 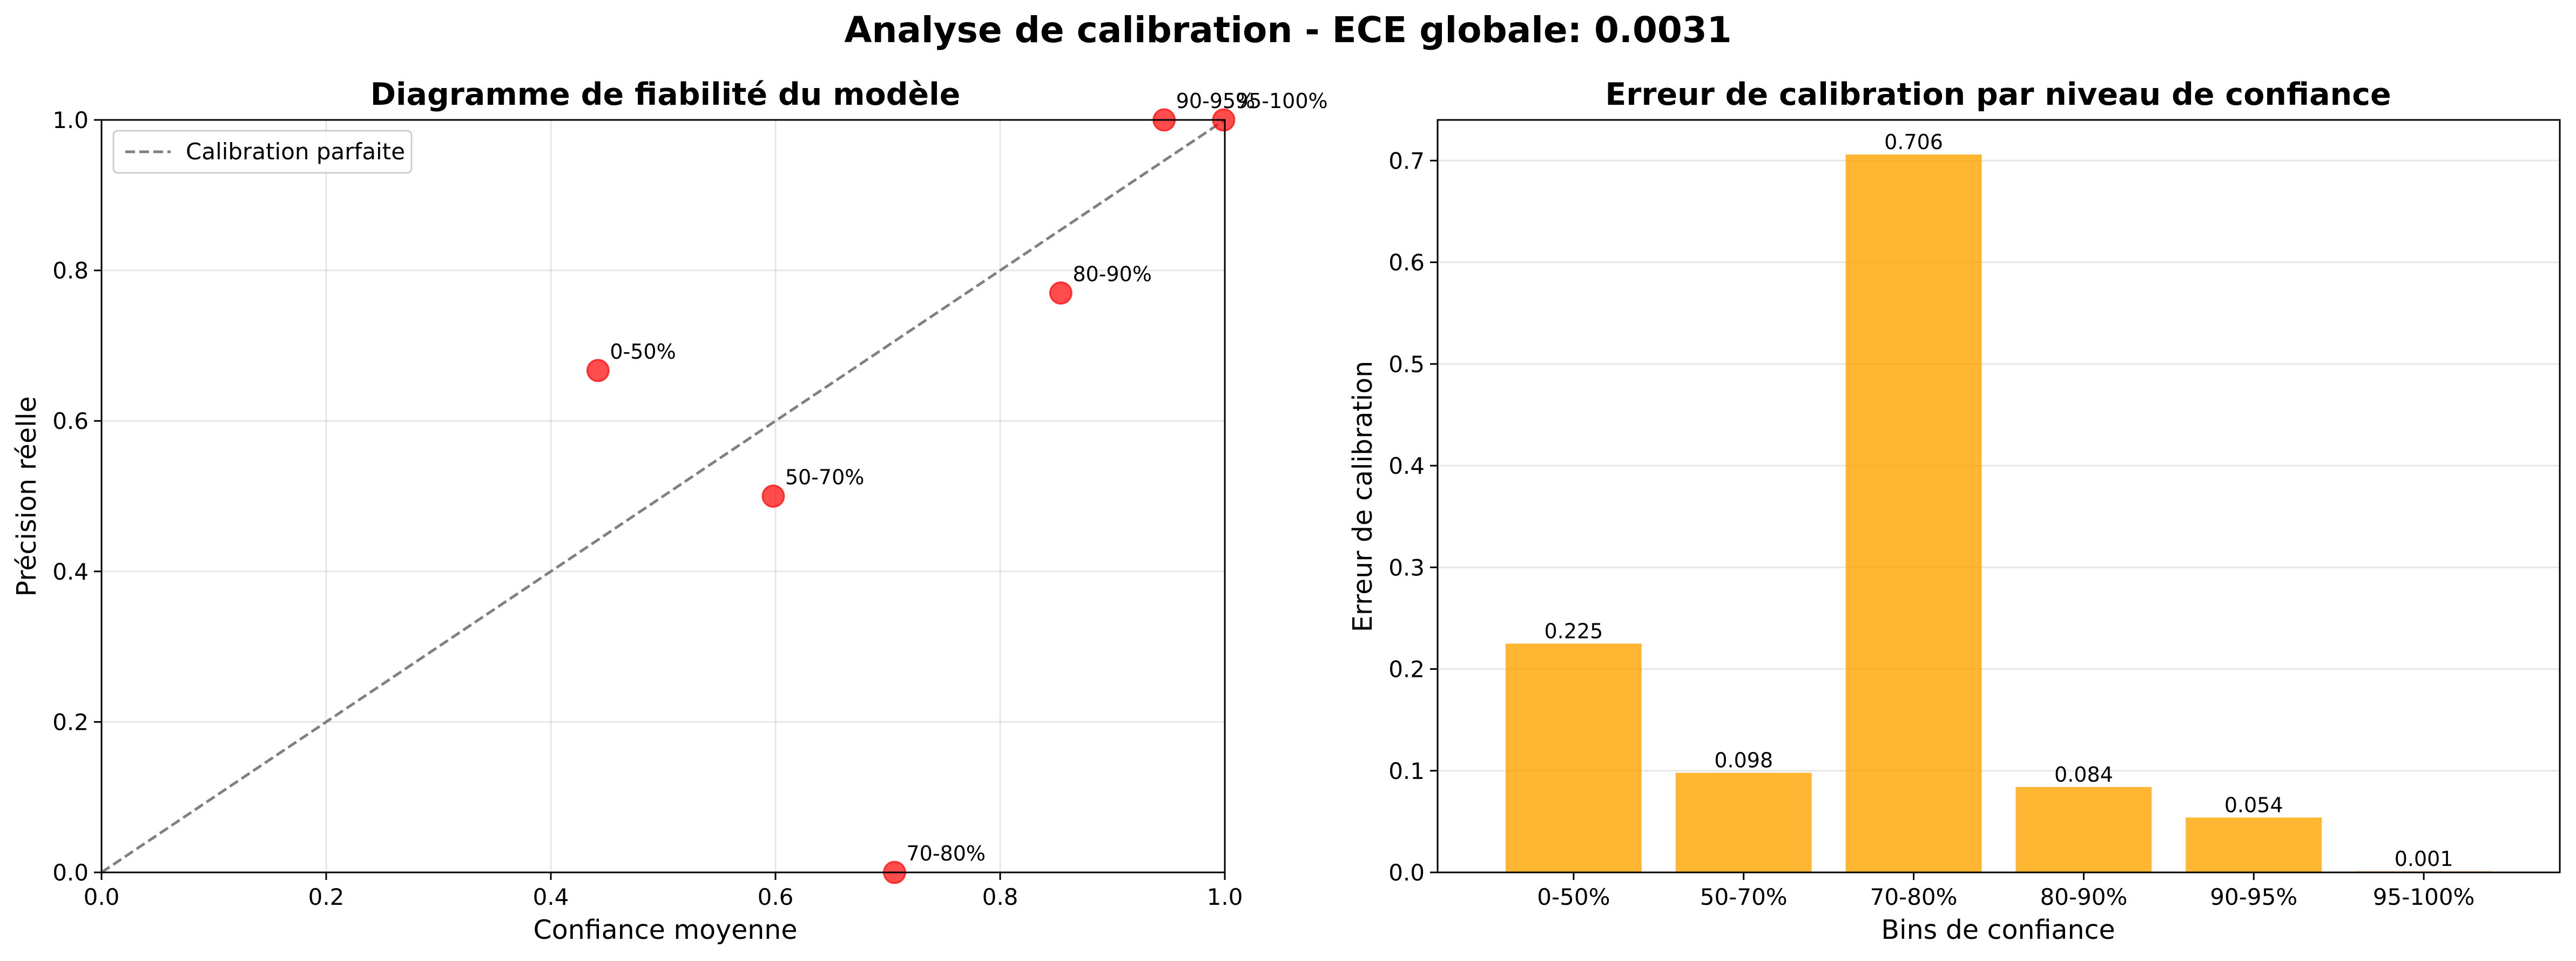 What do you see at coordinates (1362, 496) in the screenshot?
I see `bar-chart-ylabel: Erreur de calibration` at bounding box center [1362, 496].